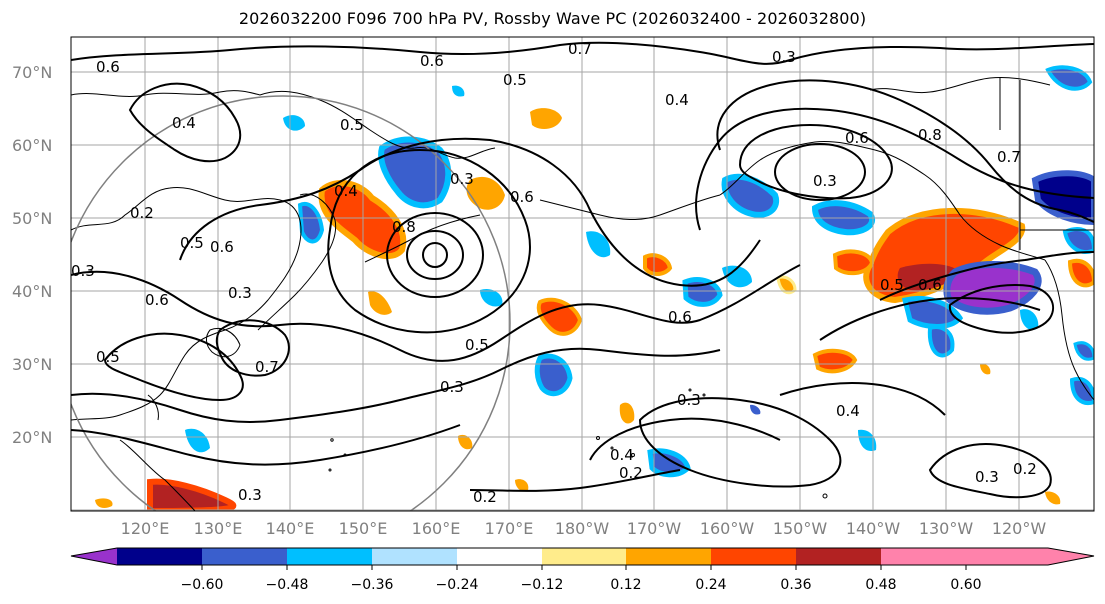 This screenshot has width=1105, height=604. I want to click on lon-label: 130°E, so click(218, 528).